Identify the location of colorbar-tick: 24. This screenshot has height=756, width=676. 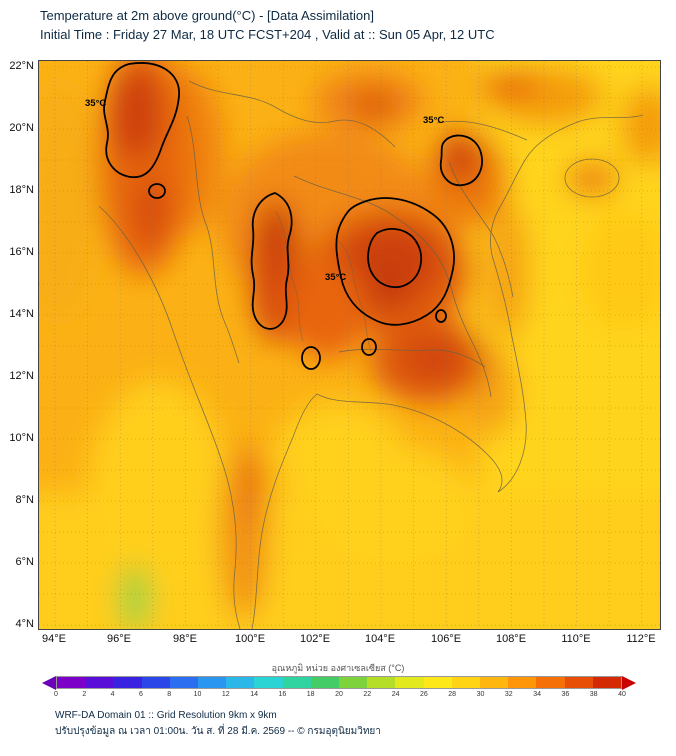
(395, 694).